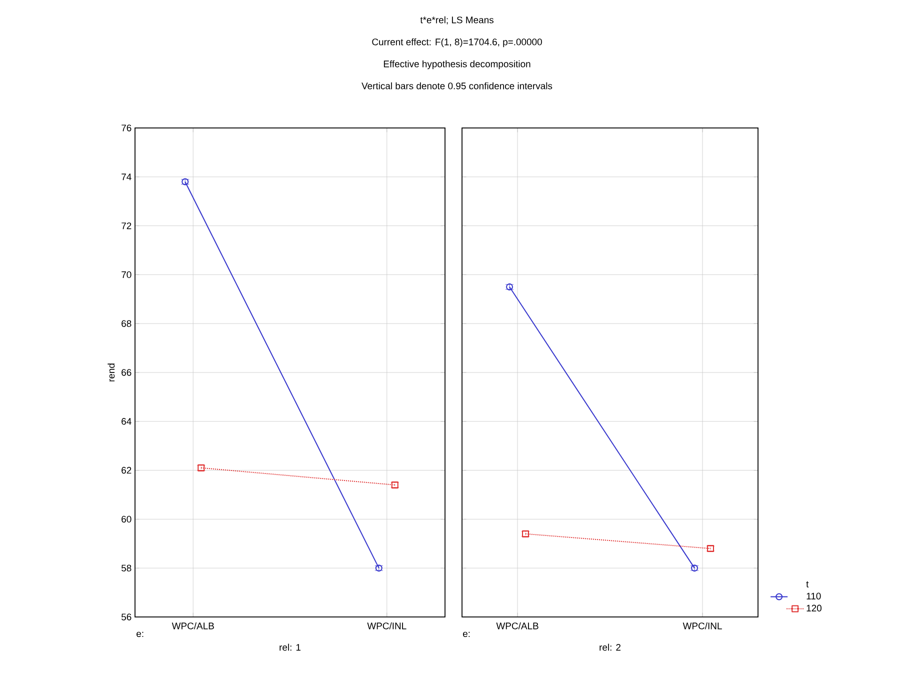  What do you see at coordinates (457, 65) in the screenshot?
I see `text: Effective hypothesis decomposition` at bounding box center [457, 65].